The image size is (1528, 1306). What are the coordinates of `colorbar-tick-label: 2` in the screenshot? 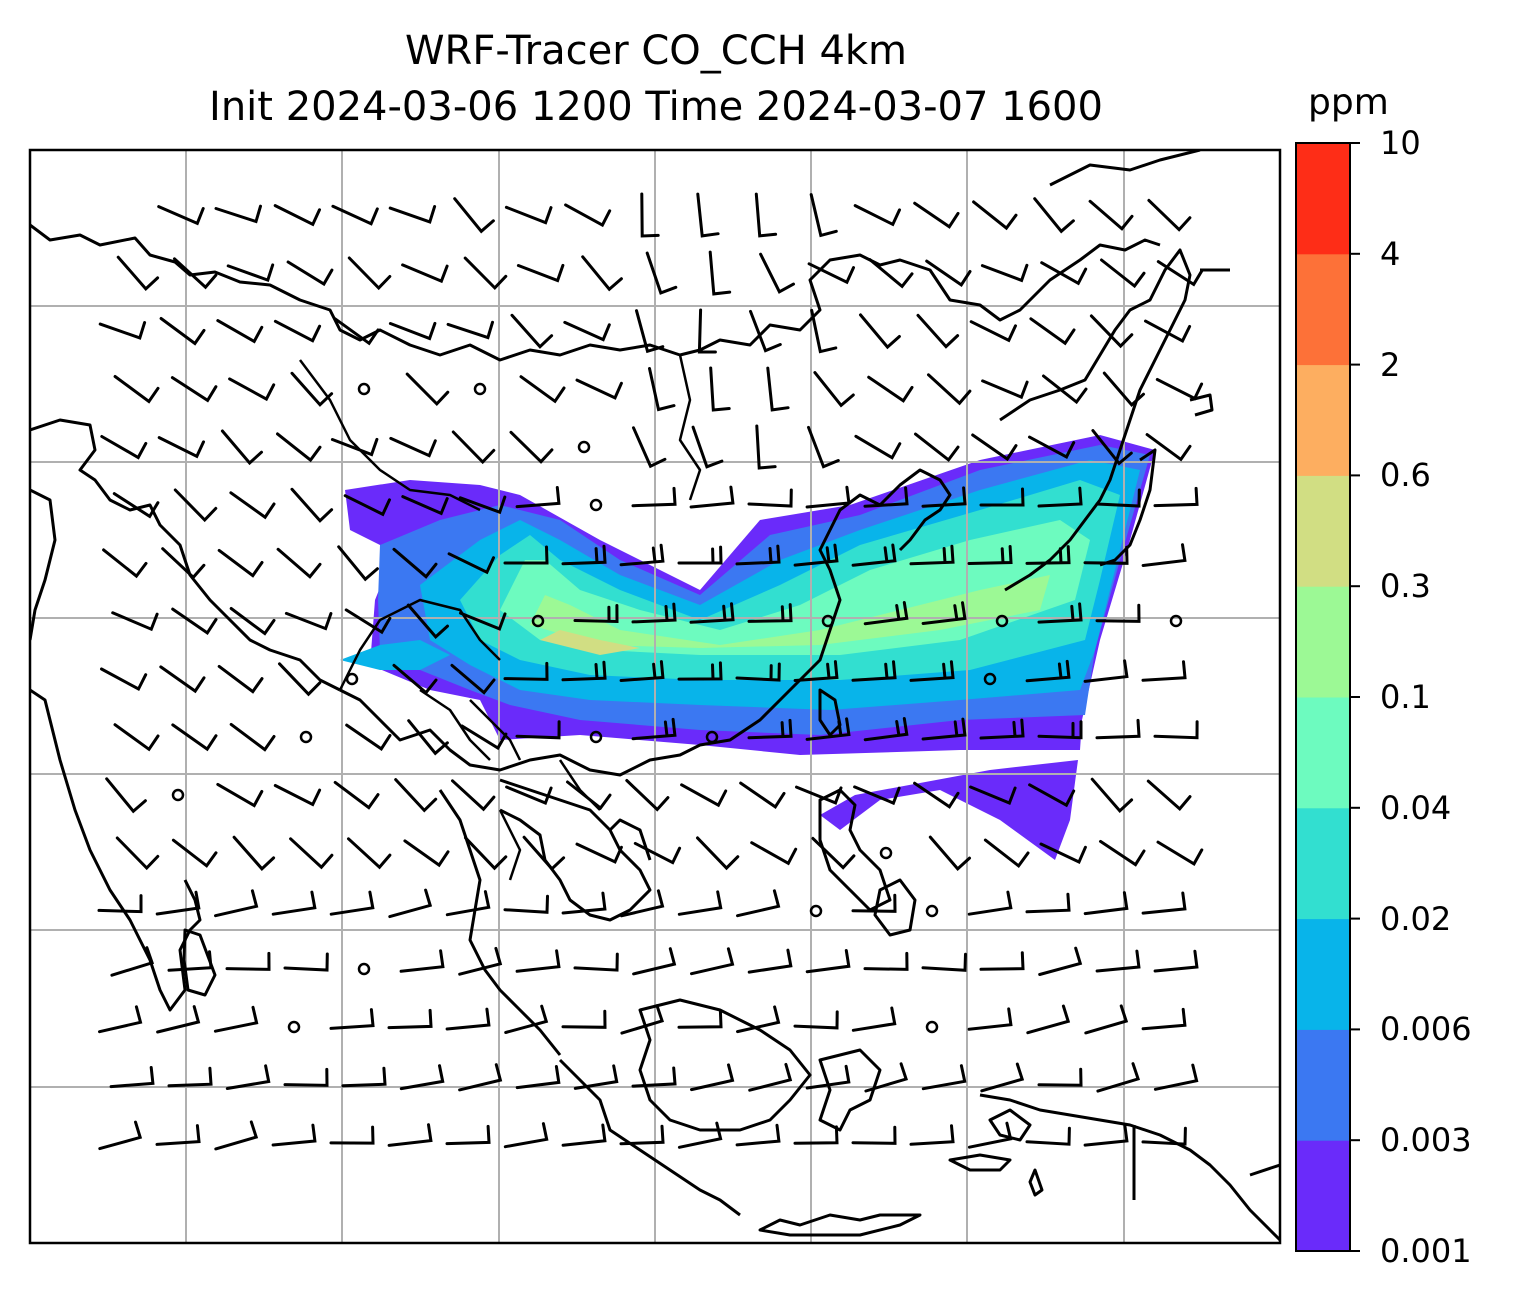 It's located at (1390, 364).